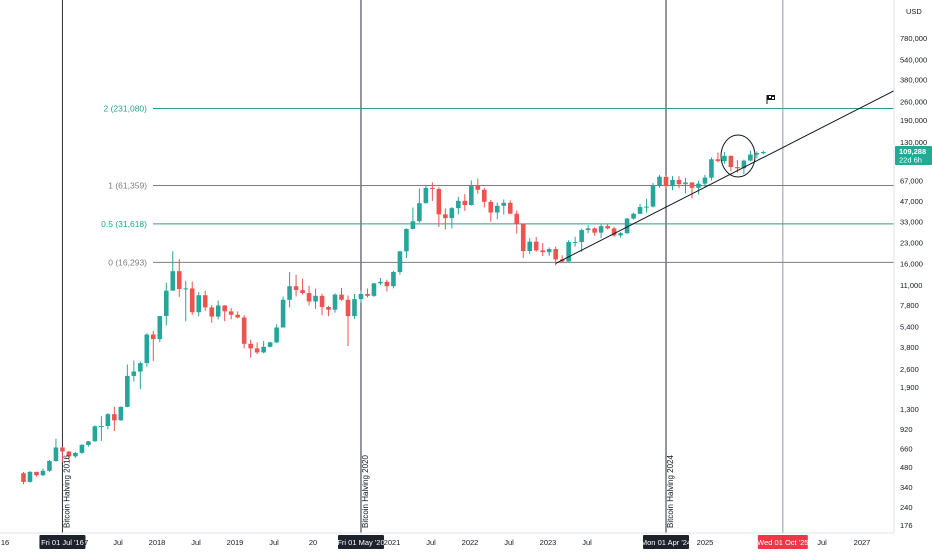 This screenshot has width=932, height=555. What do you see at coordinates (906, 525) in the screenshot?
I see `y-axis-tick-label: 176` at bounding box center [906, 525].